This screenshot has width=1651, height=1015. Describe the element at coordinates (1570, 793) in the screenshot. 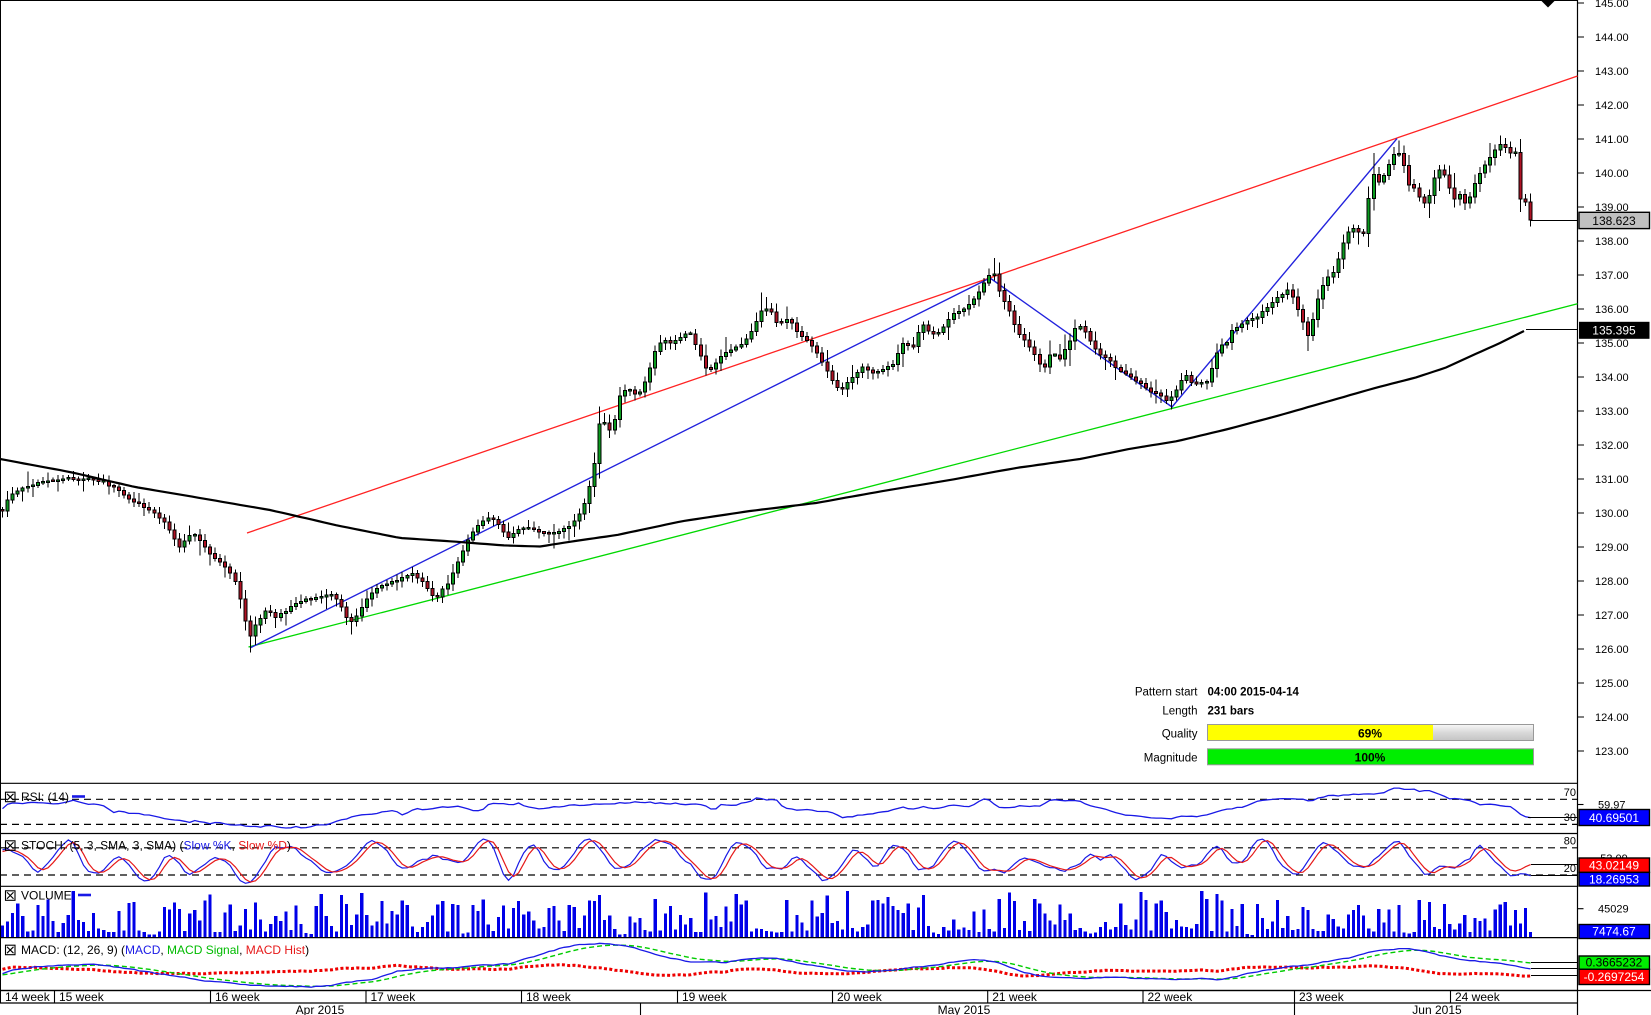

I see `svg-text: 70` at that location.